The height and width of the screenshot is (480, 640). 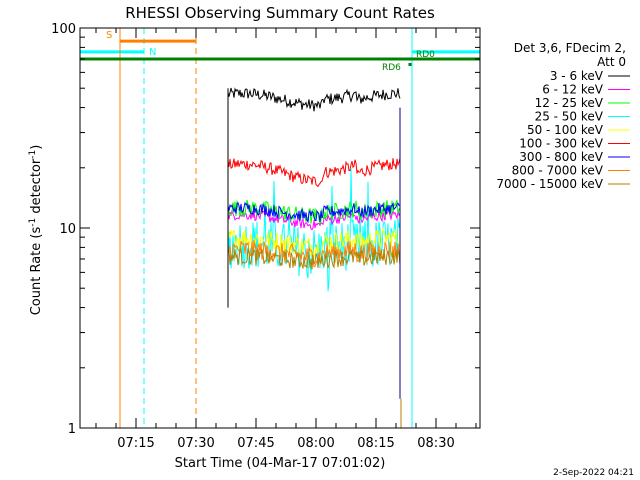 What do you see at coordinates (569, 117) in the screenshot?
I see `legend-label-3: 25 - 50 keV` at bounding box center [569, 117].